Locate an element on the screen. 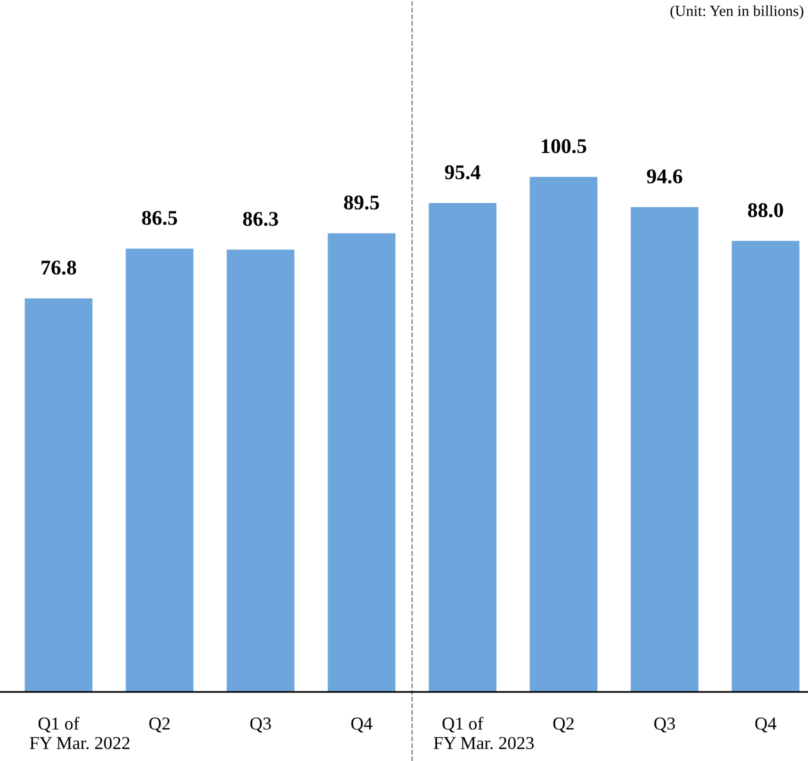  data-label: 89.5 is located at coordinates (362, 202).